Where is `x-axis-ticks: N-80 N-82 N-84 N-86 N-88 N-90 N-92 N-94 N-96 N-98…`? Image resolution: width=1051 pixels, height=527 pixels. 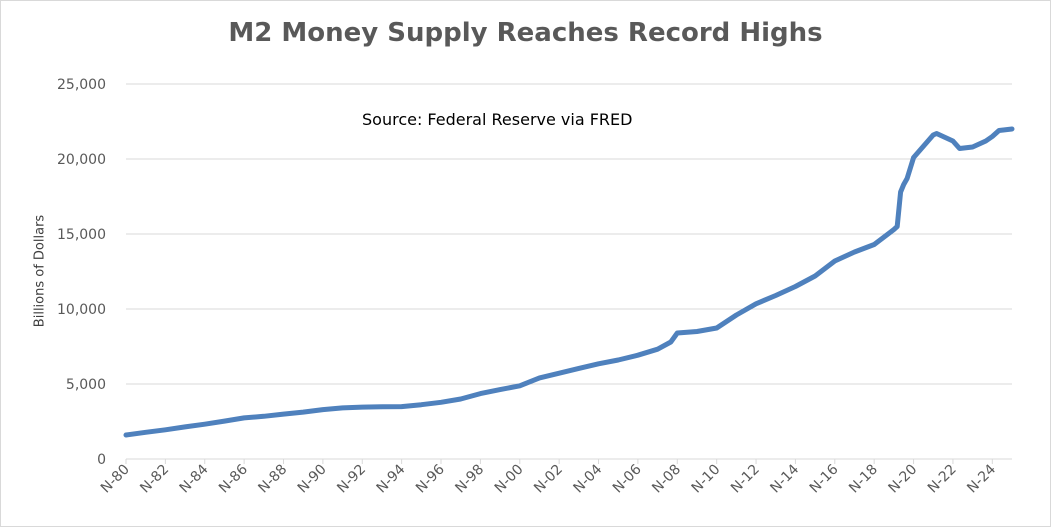 x-axis-ticks: N-80 N-82 N-84 N-86 N-88 N-90 N-92 N-94 N-96 N-98… is located at coordinates (548, 477).